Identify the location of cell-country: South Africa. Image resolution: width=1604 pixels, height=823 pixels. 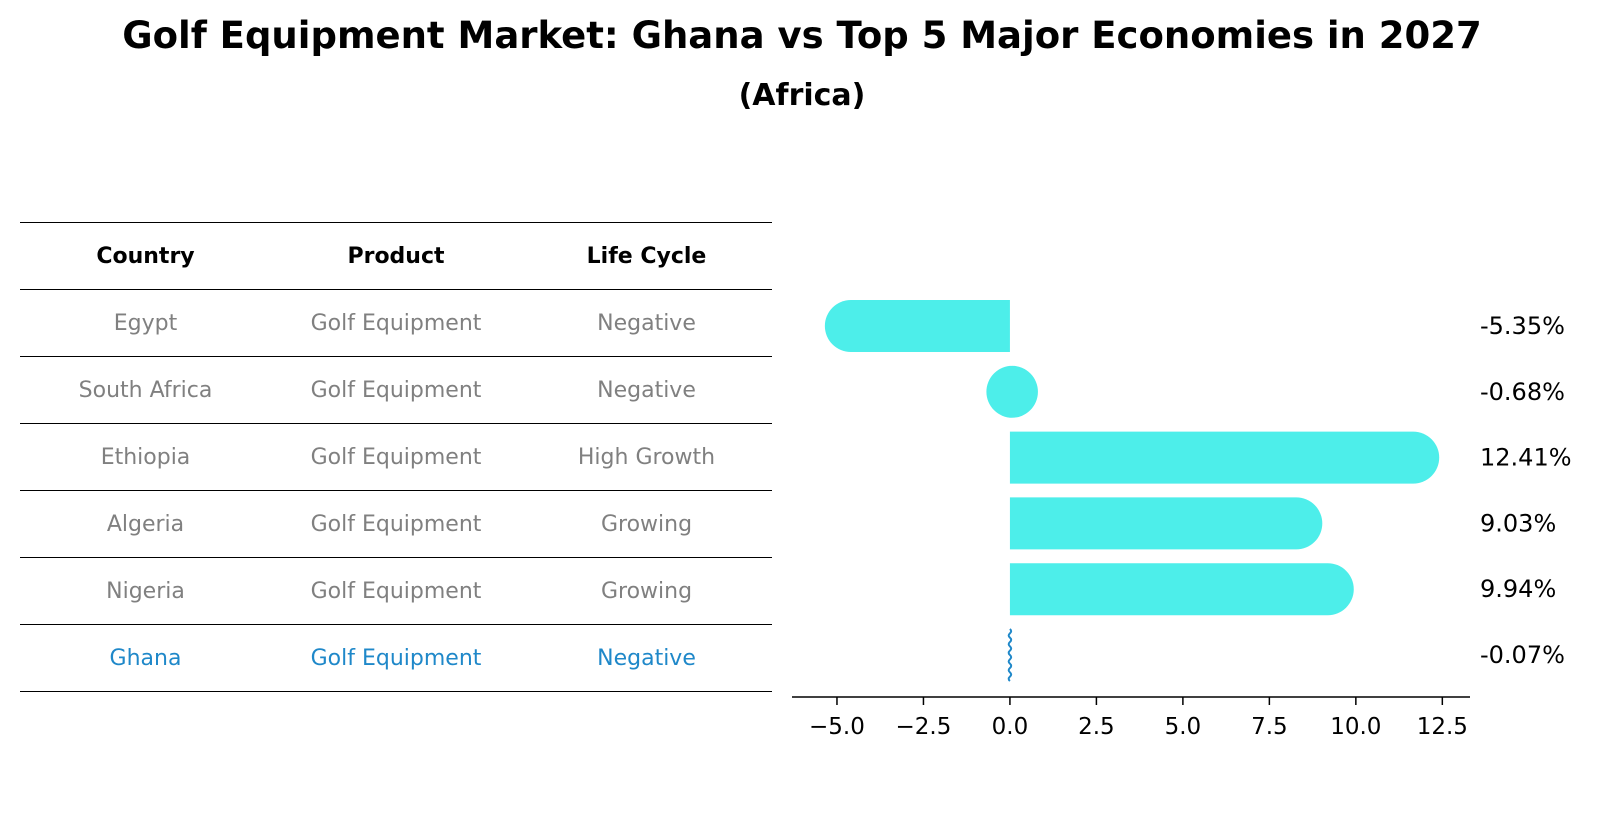
(145, 390).